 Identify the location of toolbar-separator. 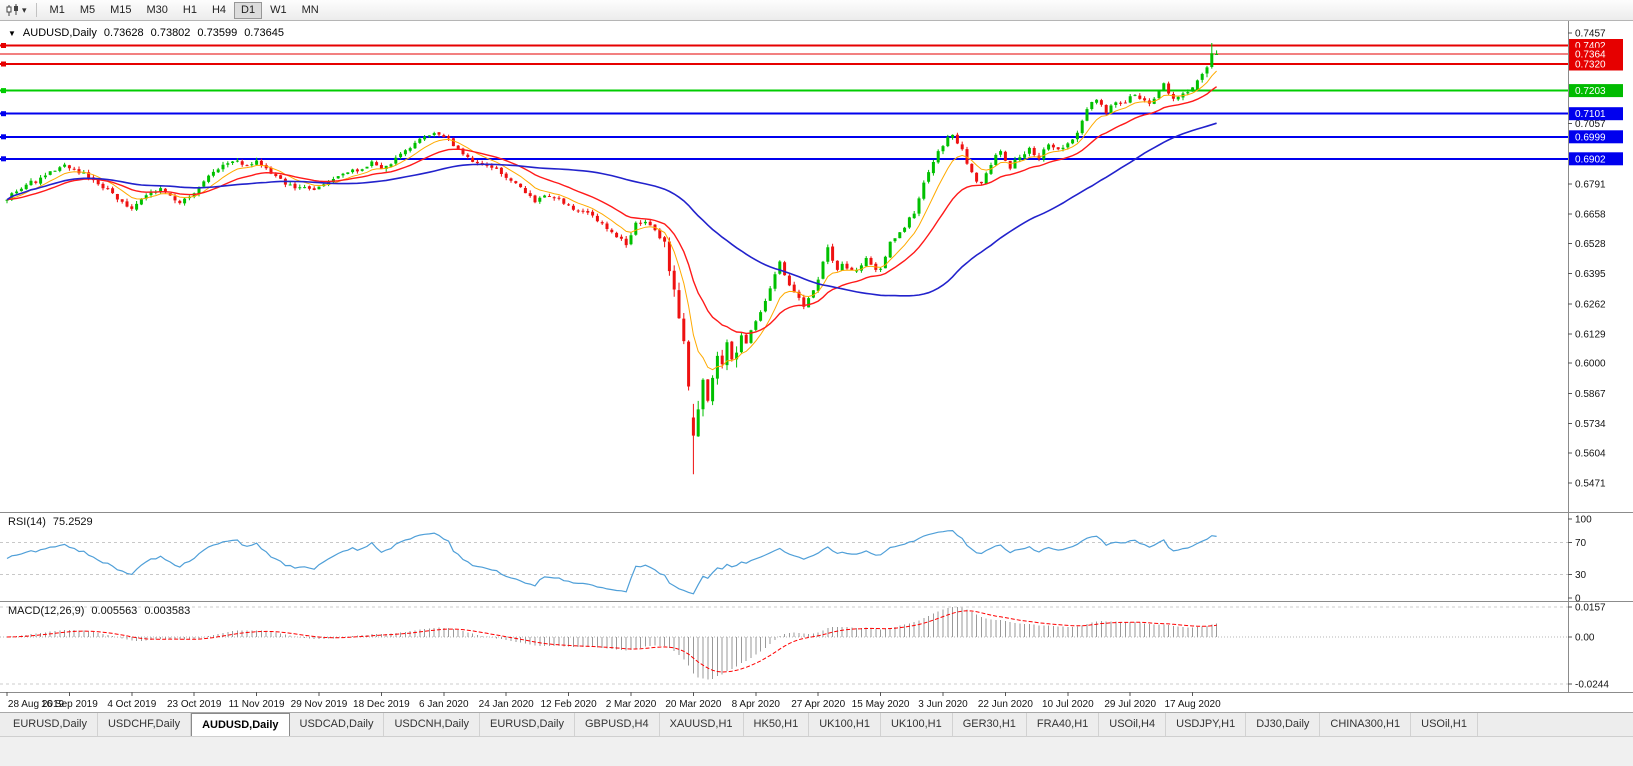
(36, 10).